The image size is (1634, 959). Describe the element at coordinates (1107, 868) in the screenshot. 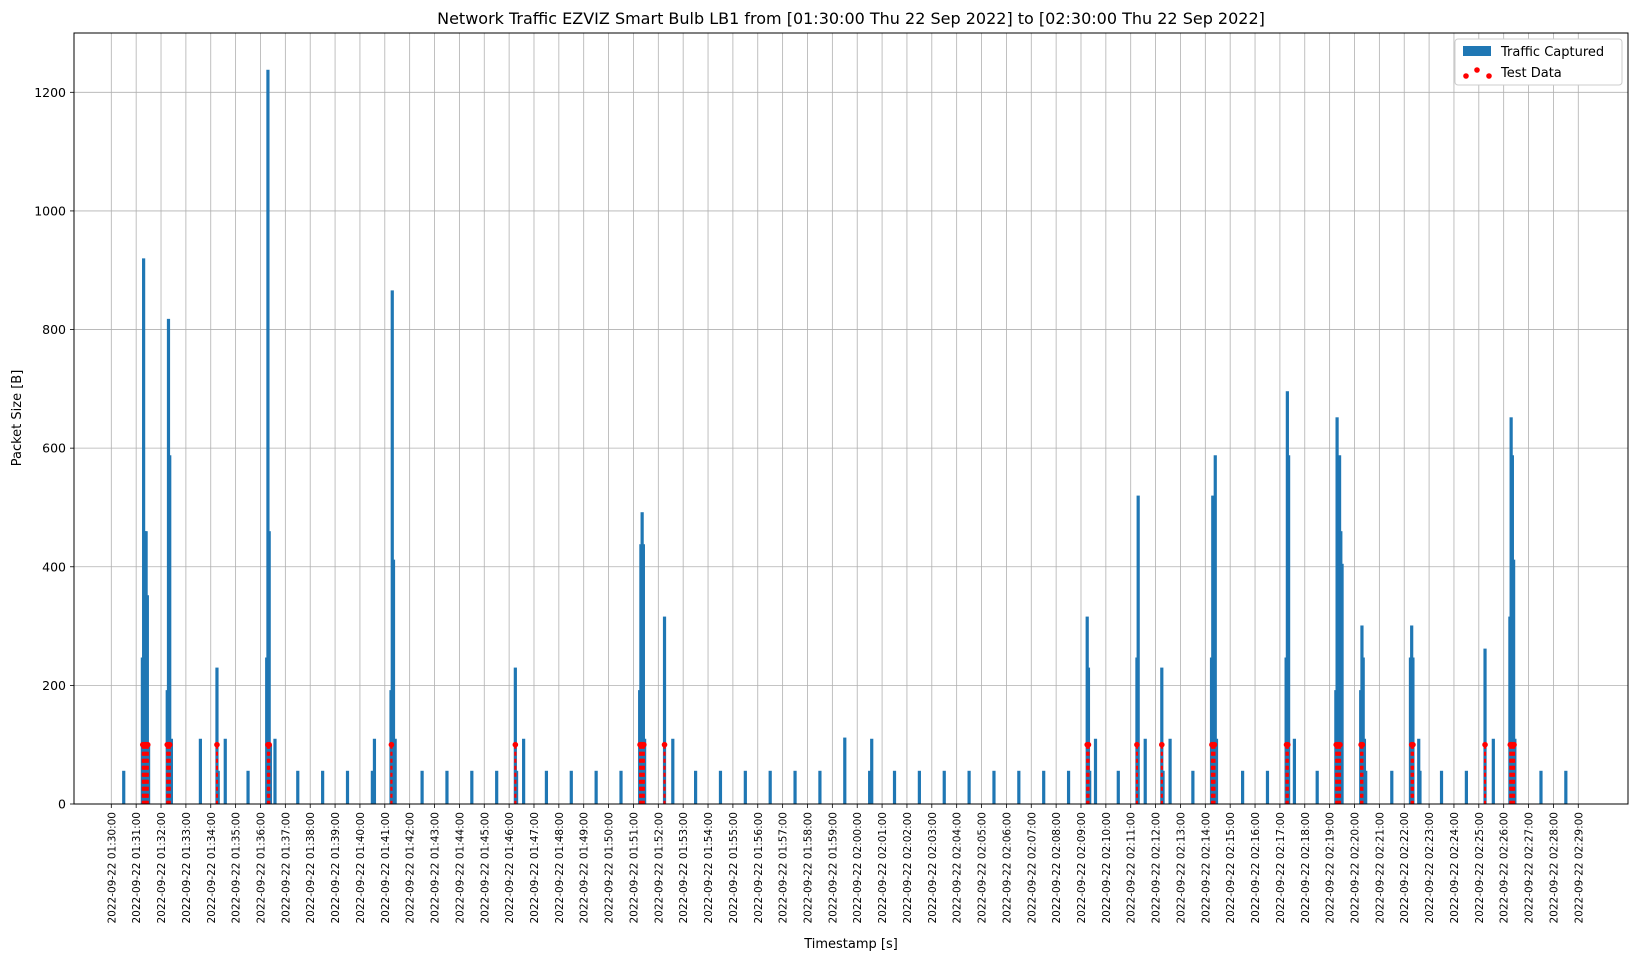

I see `x-tick-label: 2022-09-22 02:10:00` at that location.